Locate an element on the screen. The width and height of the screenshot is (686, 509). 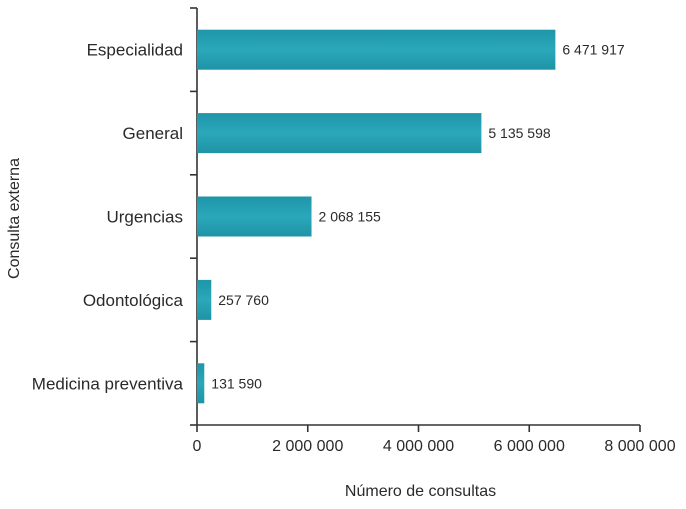
x-tick-label: 6 000 000 is located at coordinates (529, 446).